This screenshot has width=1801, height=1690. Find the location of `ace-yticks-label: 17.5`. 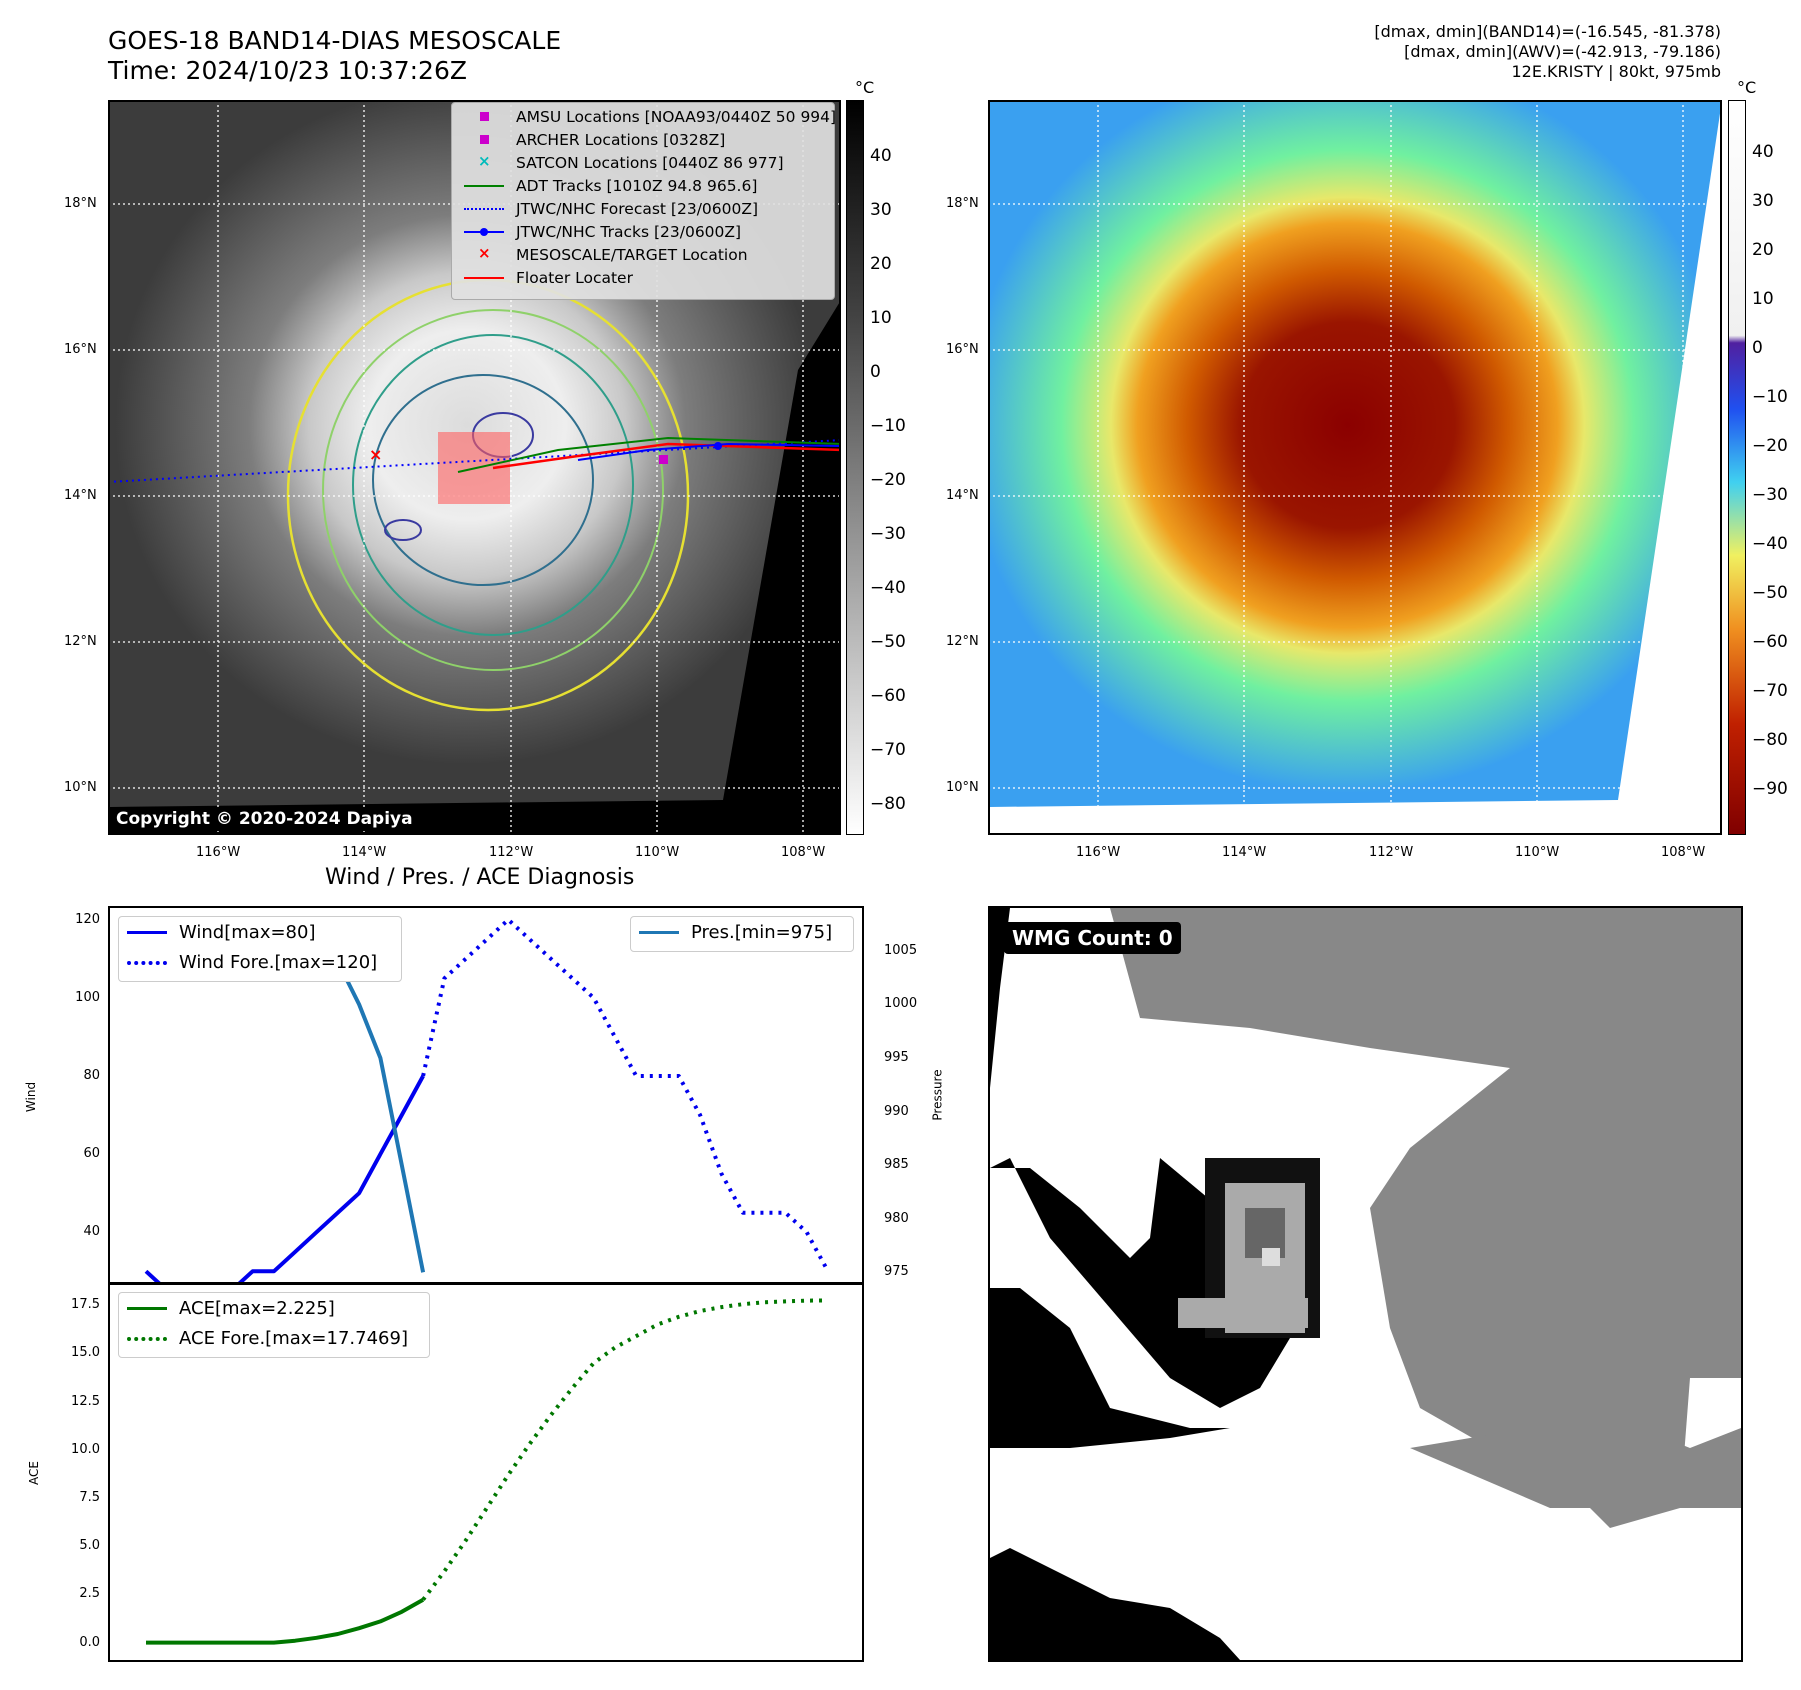

ace-yticks-label: 17.5 is located at coordinates (85, 1305).